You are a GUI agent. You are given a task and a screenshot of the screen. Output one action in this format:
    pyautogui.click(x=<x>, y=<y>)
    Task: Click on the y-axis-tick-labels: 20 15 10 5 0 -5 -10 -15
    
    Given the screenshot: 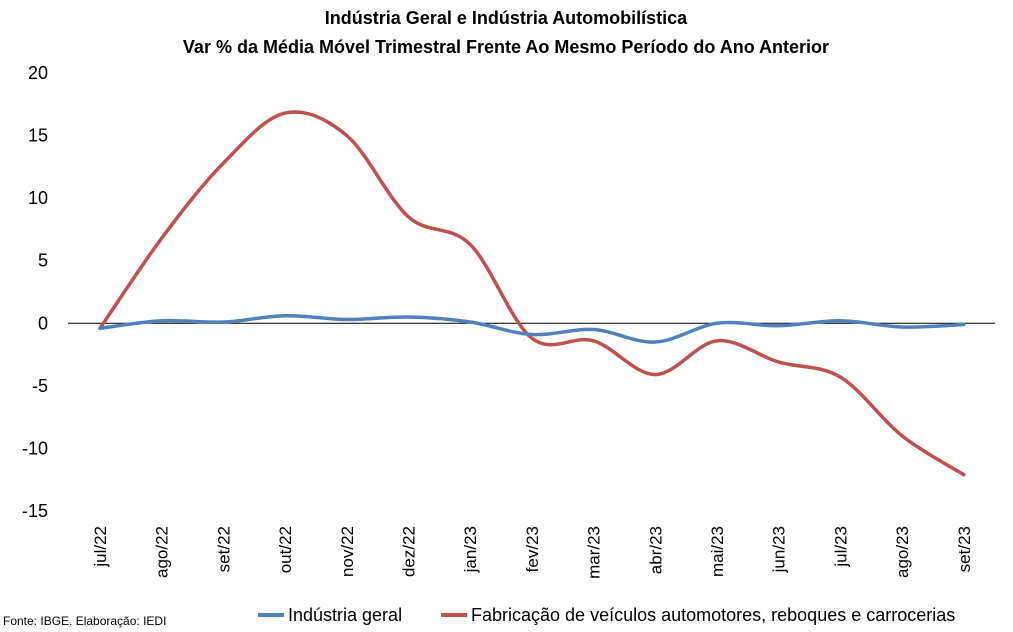 What is the action you would take?
    pyautogui.click(x=35, y=292)
    